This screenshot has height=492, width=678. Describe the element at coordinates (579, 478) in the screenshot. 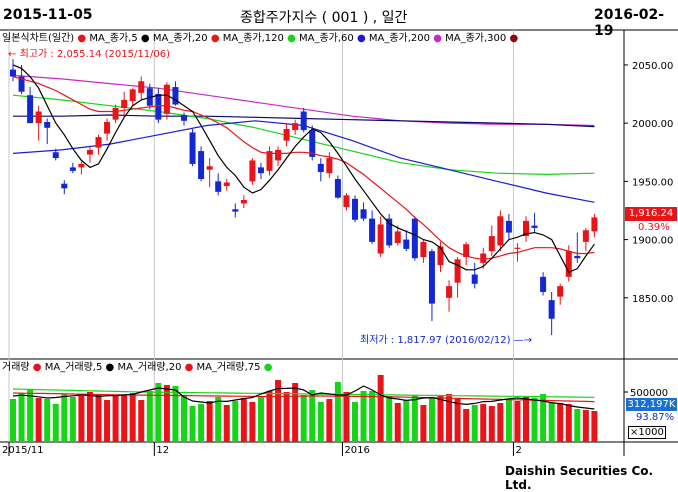

I see `footer-brand: Daishin Securities Co. Ltd.` at that location.